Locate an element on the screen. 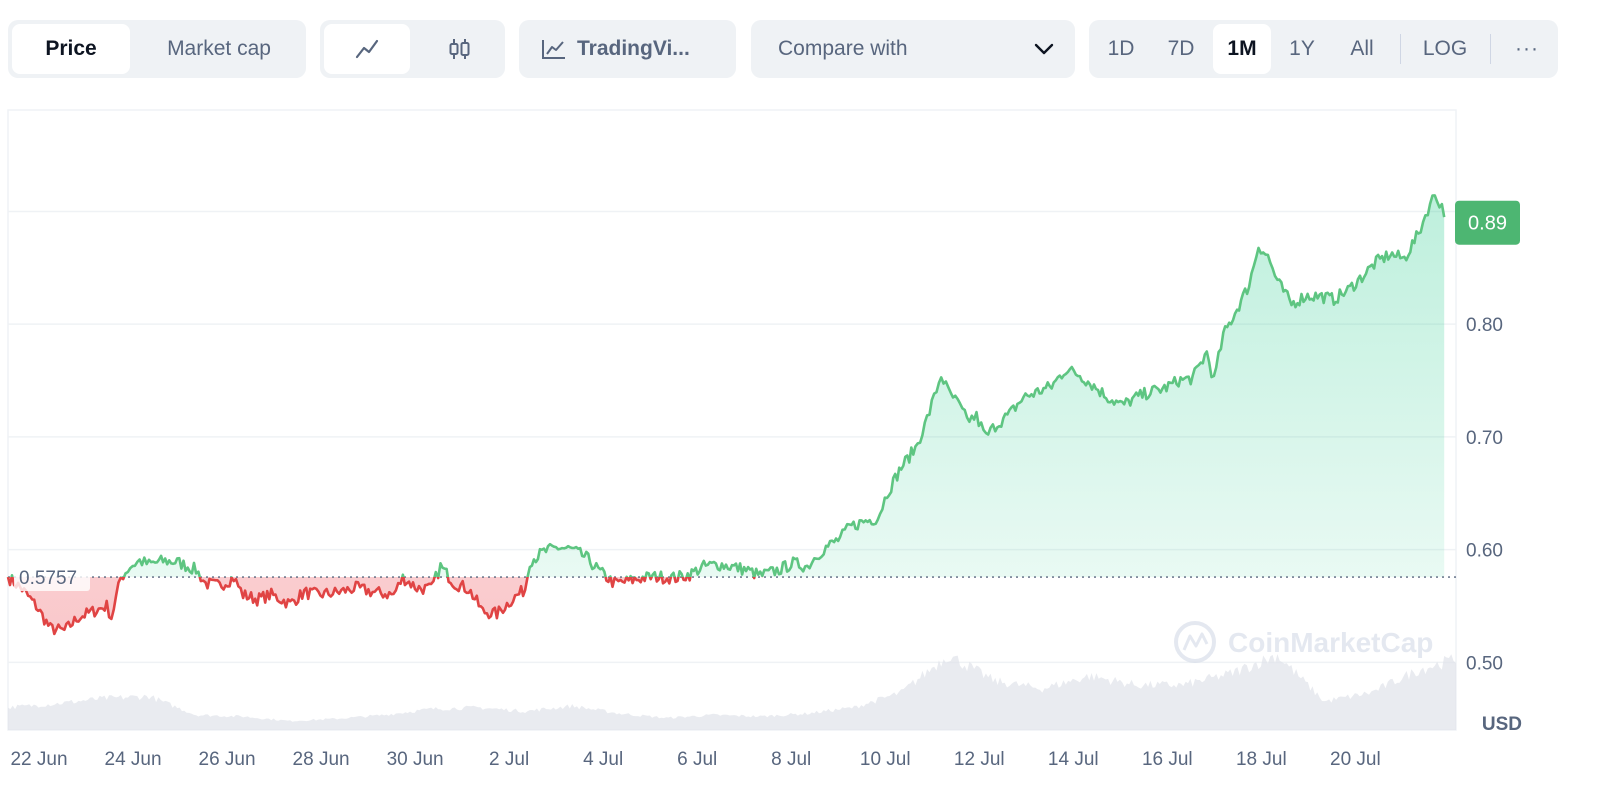  coinmarketcap-logo-icon is located at coordinates (1195, 642).